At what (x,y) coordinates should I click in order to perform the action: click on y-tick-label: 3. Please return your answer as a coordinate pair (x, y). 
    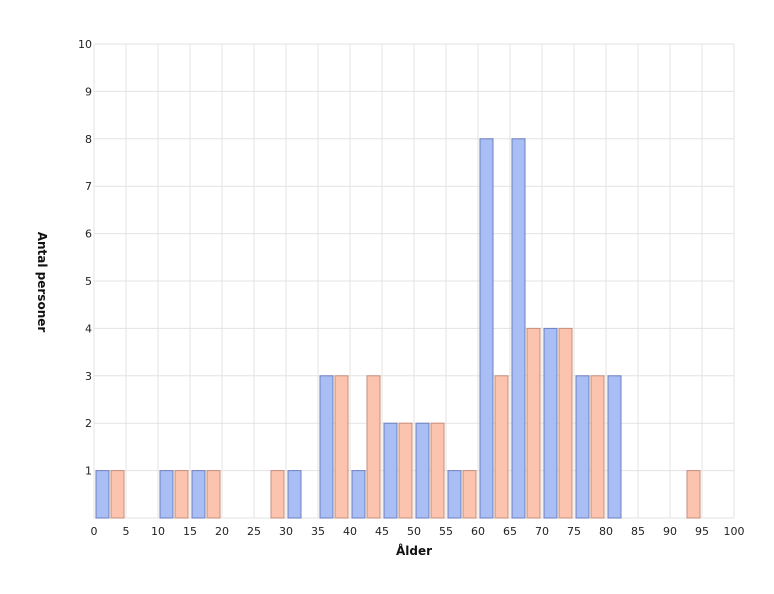
    Looking at the image, I should click on (88, 376).